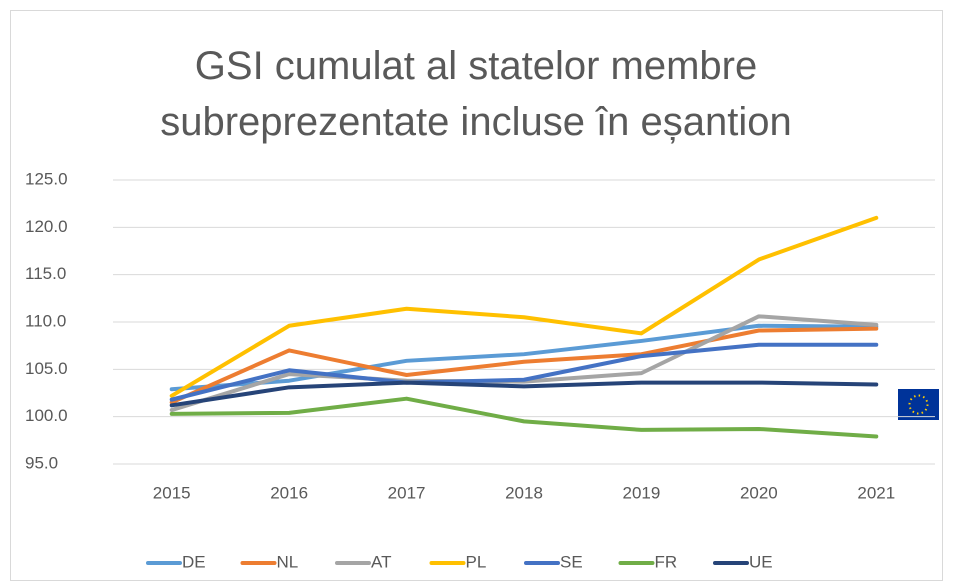 The height and width of the screenshot is (581, 953). What do you see at coordinates (876, 492) in the screenshot?
I see `x-tick-label: 2021` at bounding box center [876, 492].